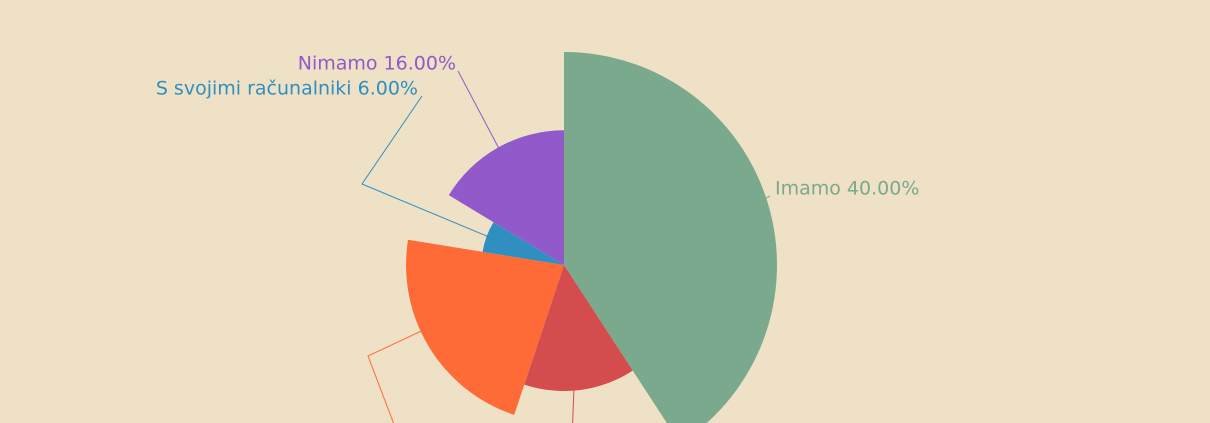 The image size is (1210, 423). Describe the element at coordinates (377, 64) in the screenshot. I see `slice-label-5: Nimamo 16.00%` at that location.